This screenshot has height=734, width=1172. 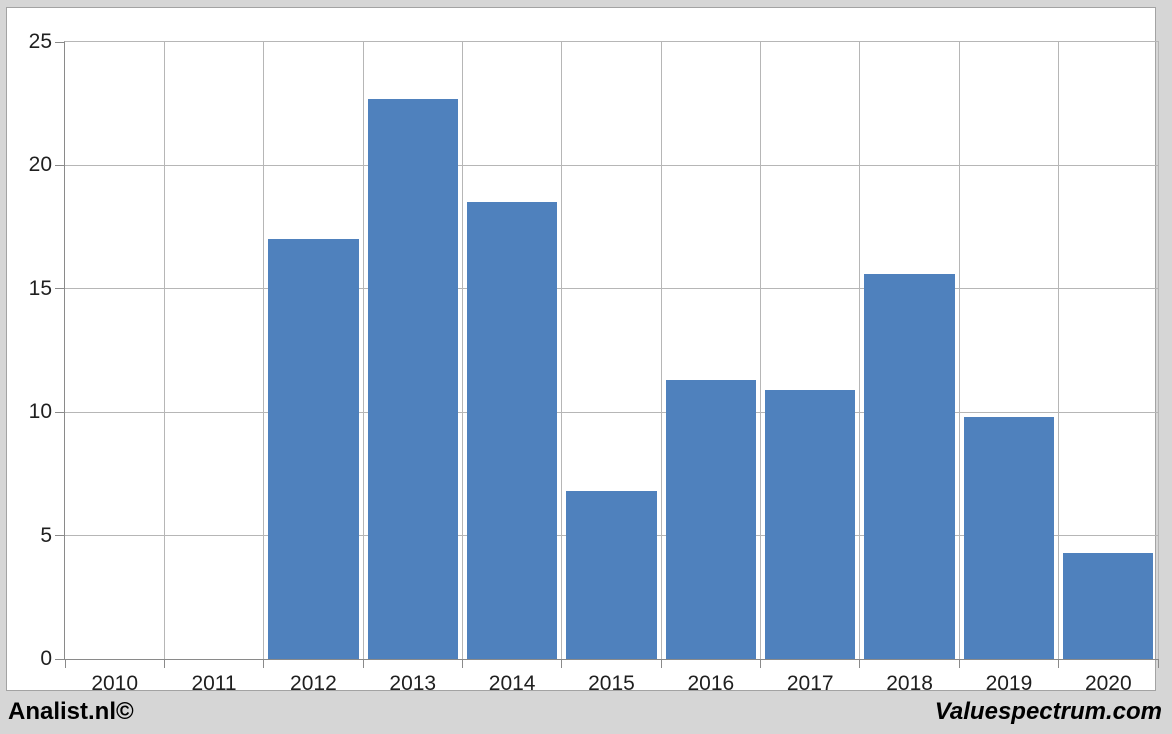 What do you see at coordinates (46, 535) in the screenshot?
I see `y-axis-label: 5` at bounding box center [46, 535].